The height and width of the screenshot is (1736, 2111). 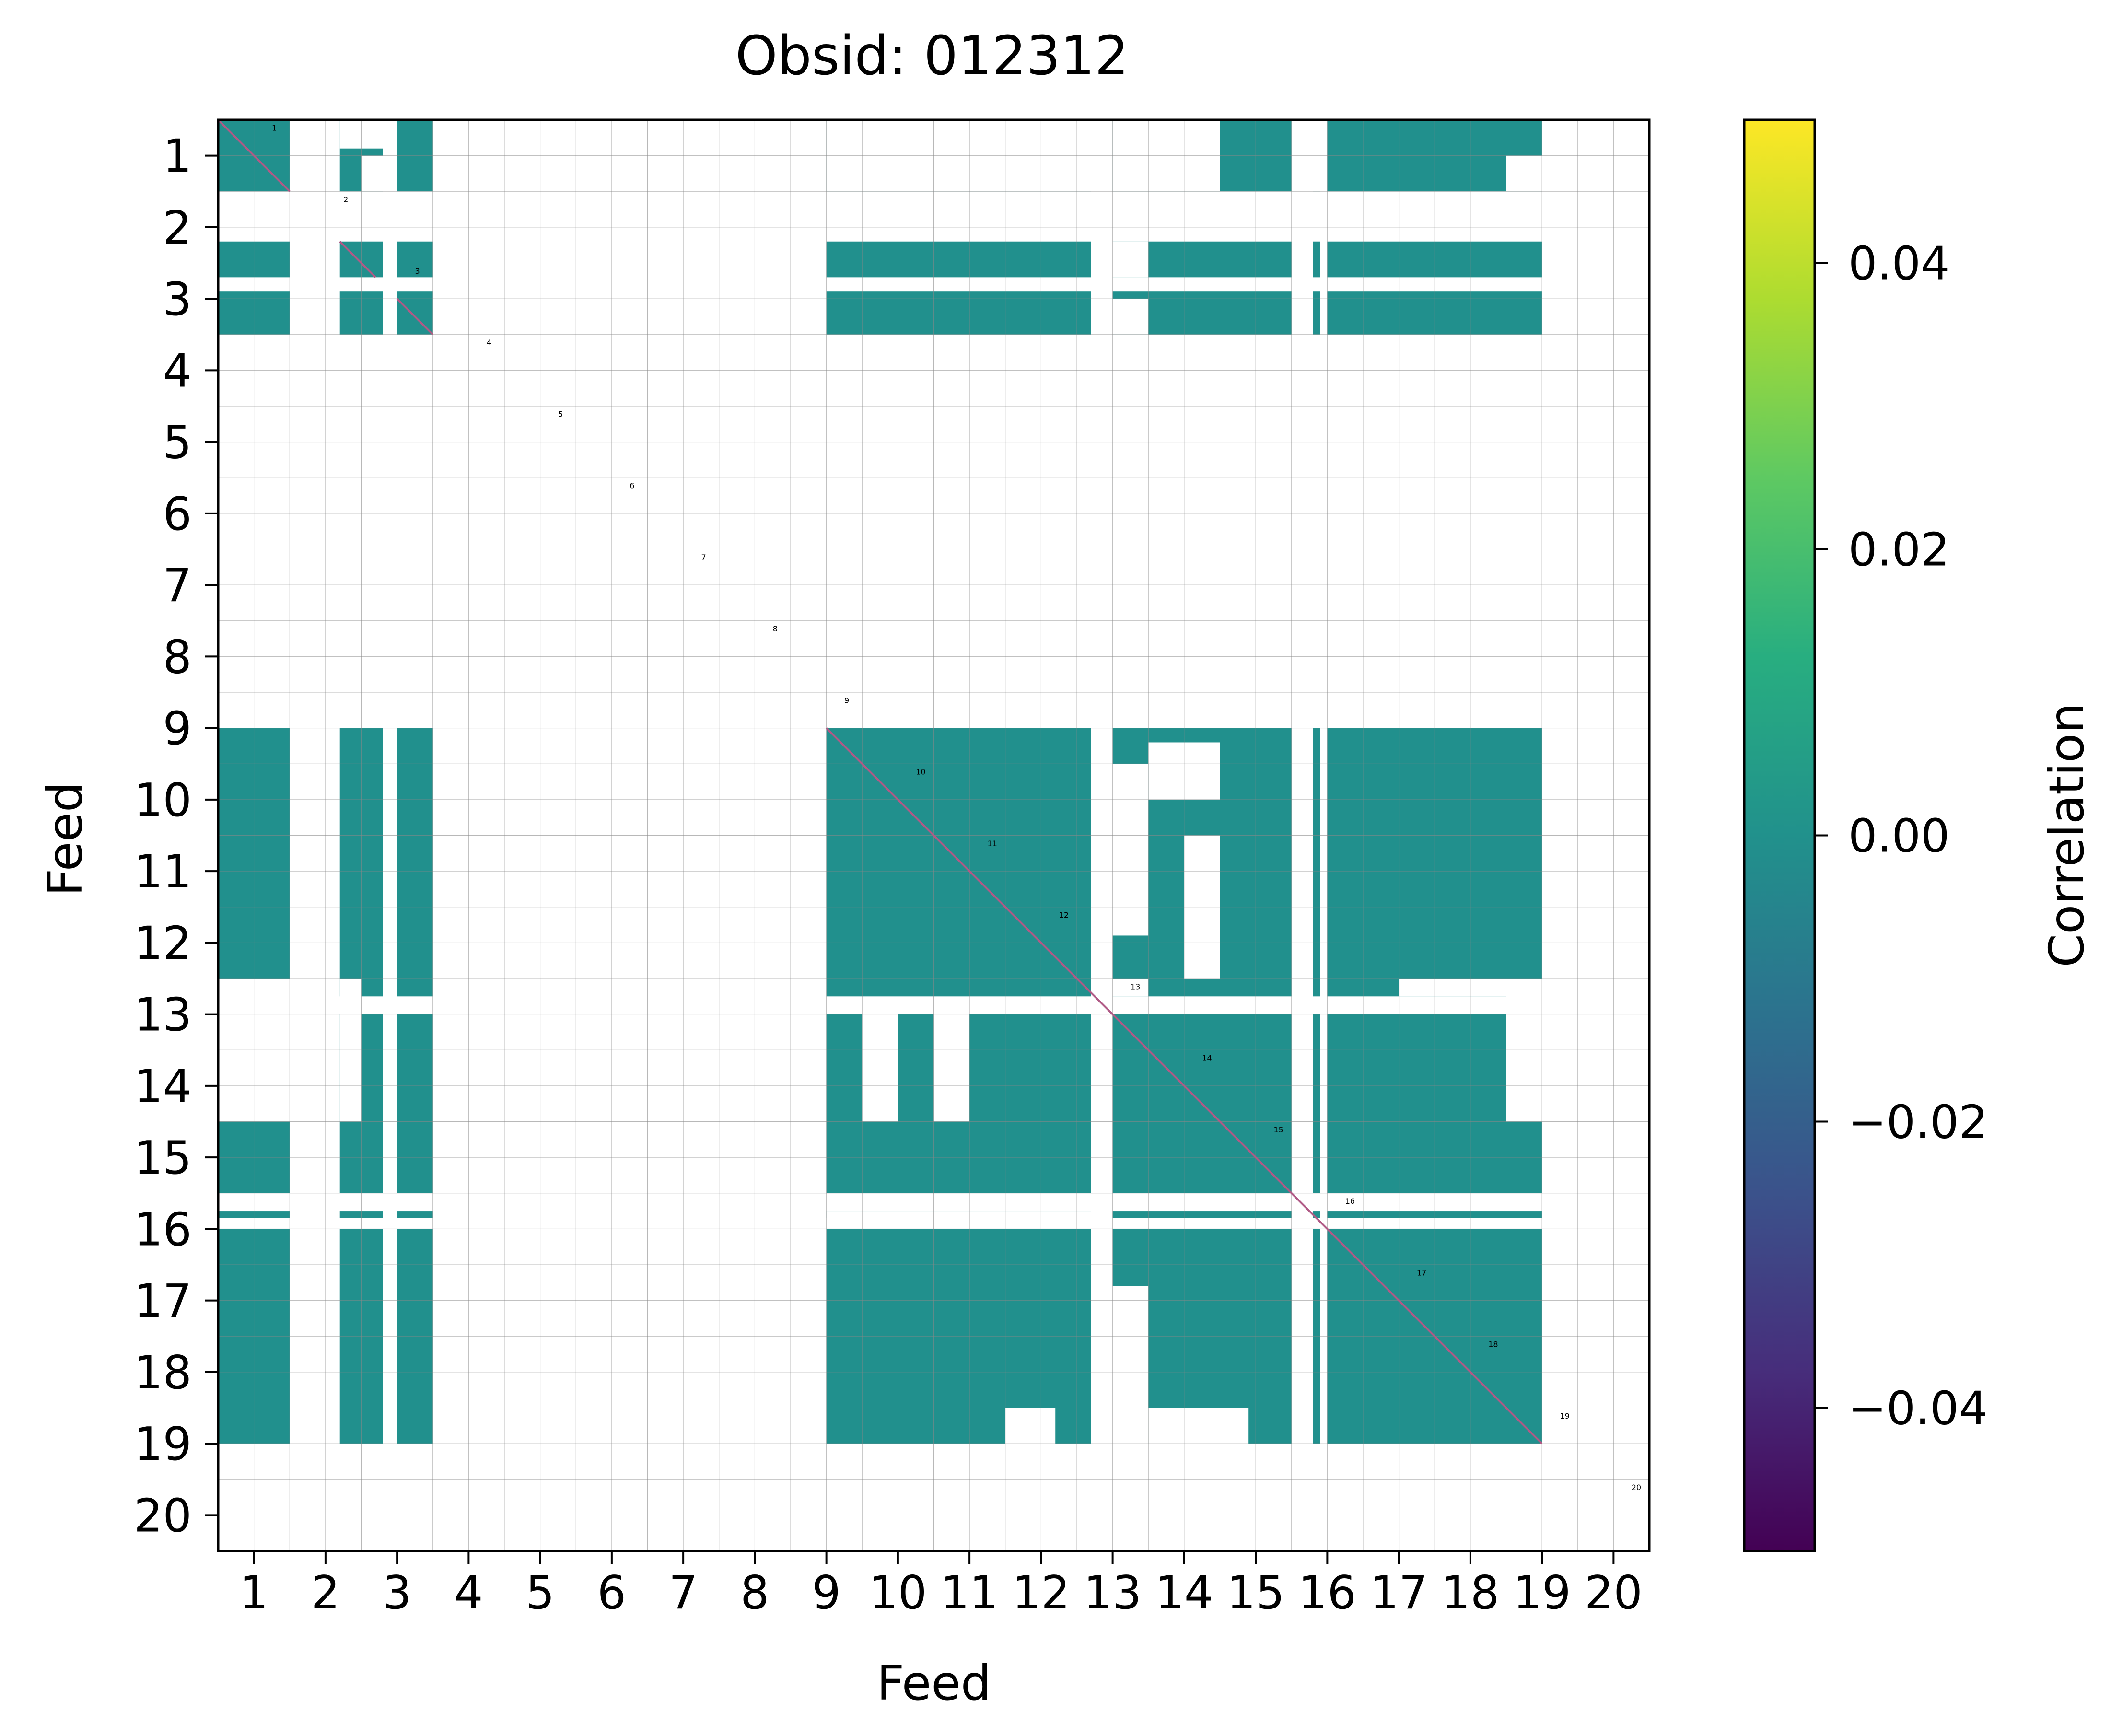 I want to click on x-tick-label: 1, so click(x=253, y=1593).